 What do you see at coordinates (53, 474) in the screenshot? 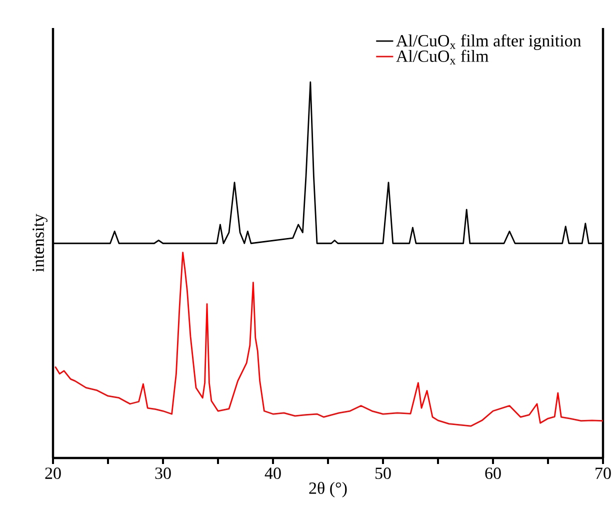
I see `x-tick-label: 20` at bounding box center [53, 474].